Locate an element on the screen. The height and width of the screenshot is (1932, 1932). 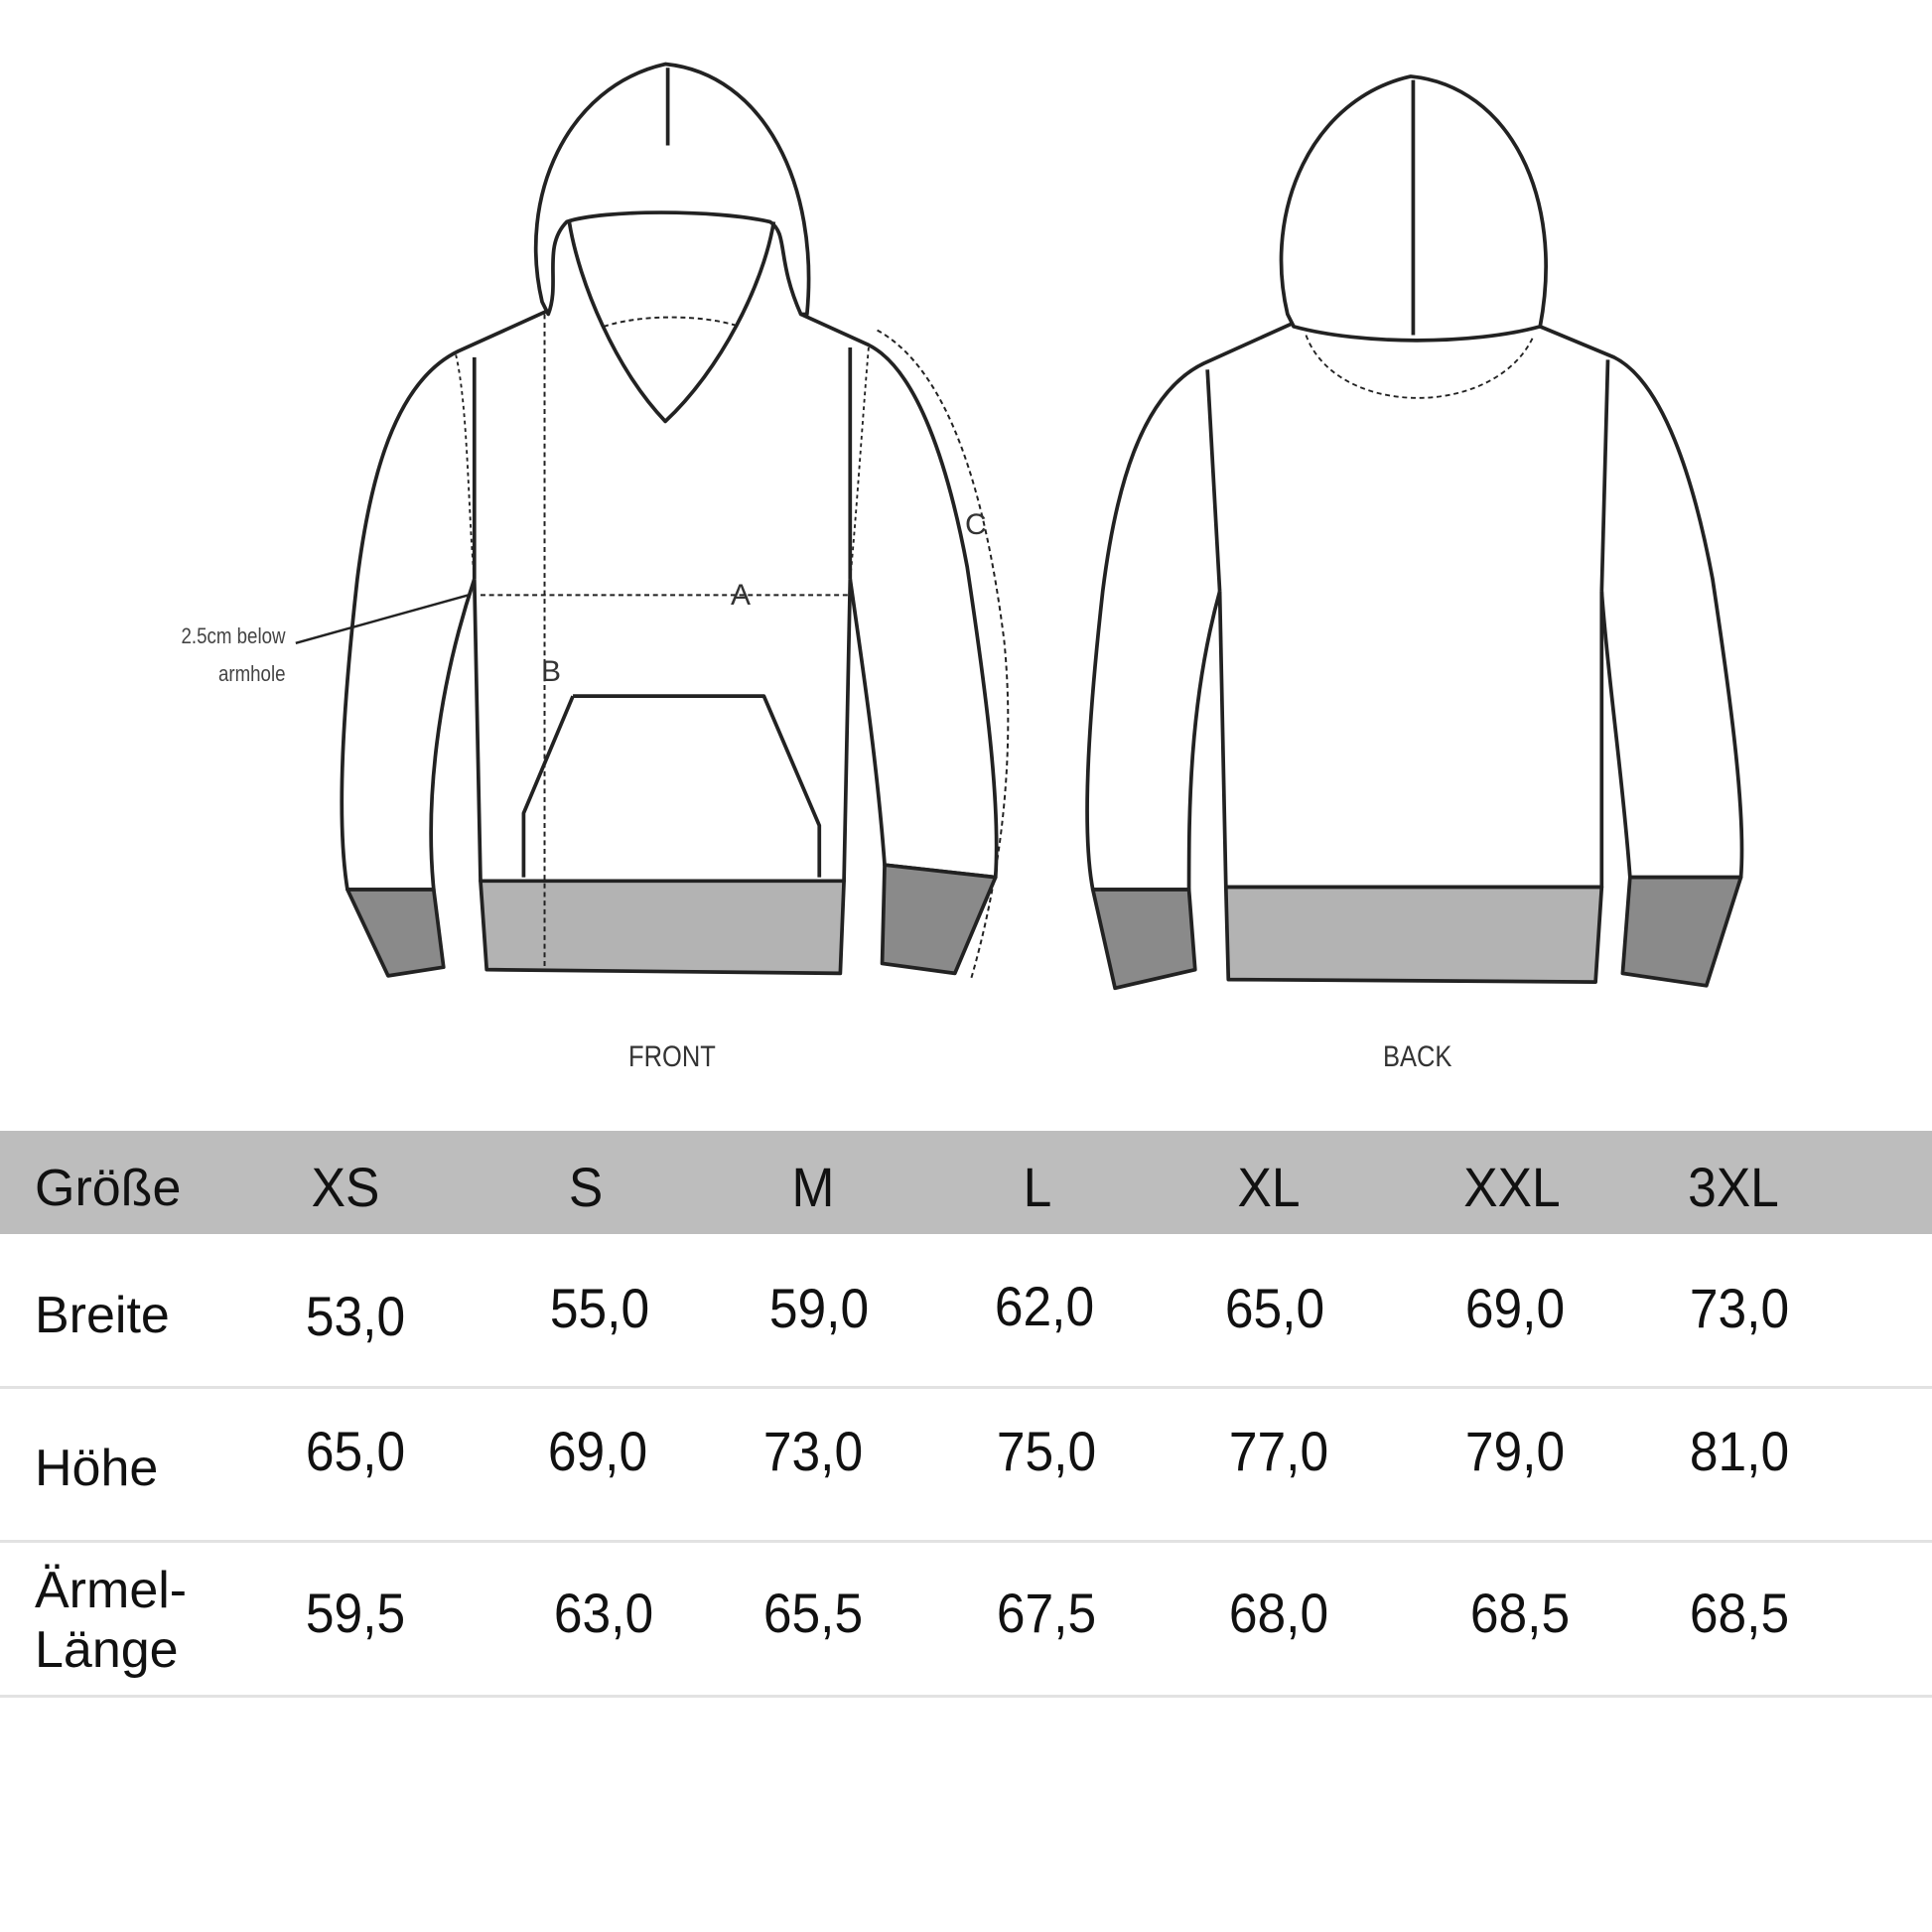
front-label: FRONT is located at coordinates (672, 1056).